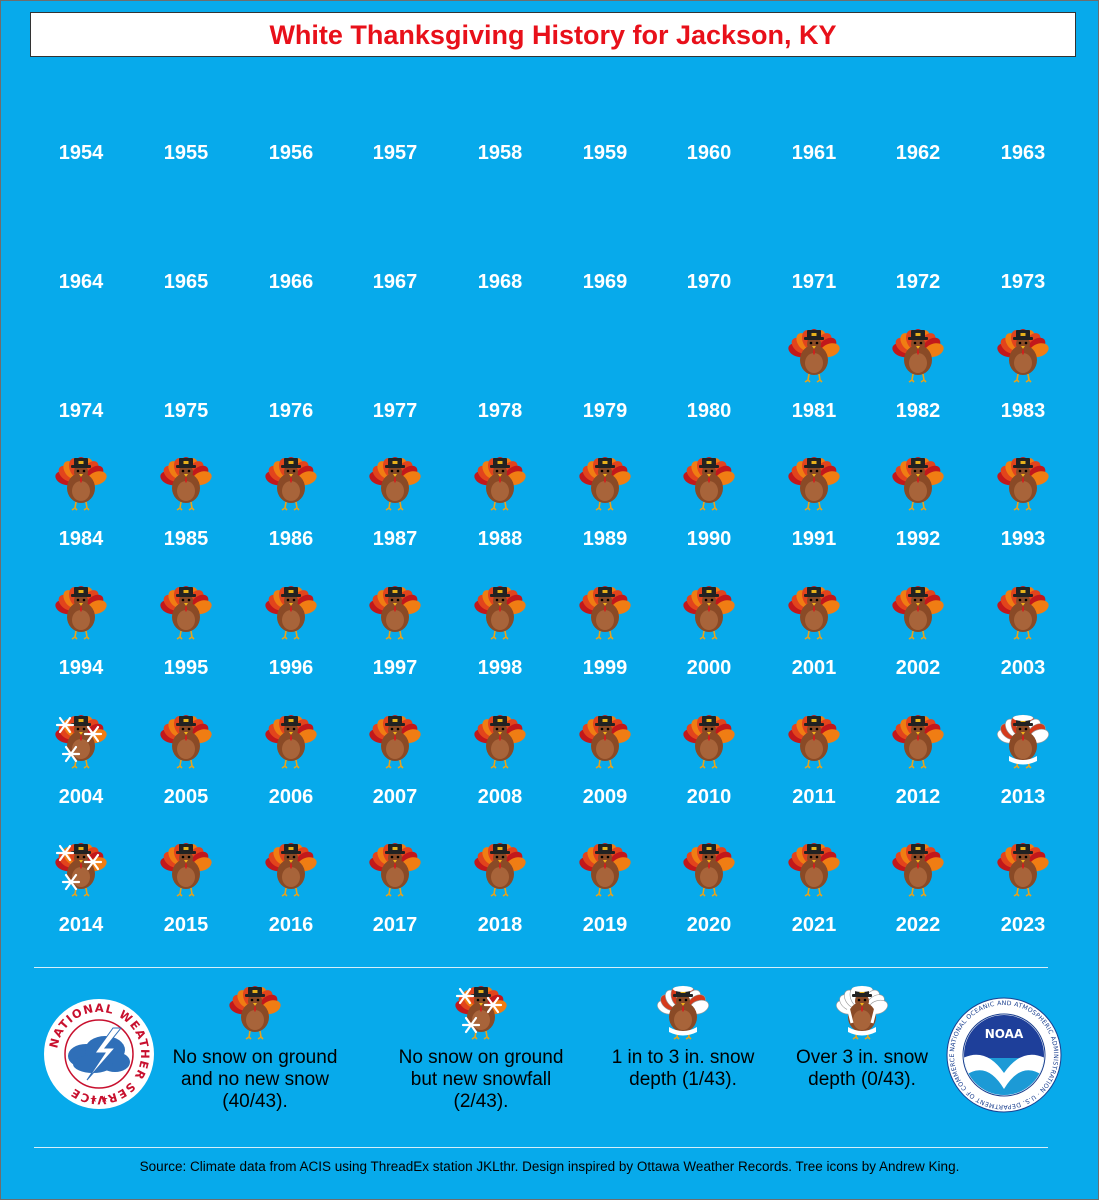 This screenshot has height=1200, width=1099. What do you see at coordinates (541, 967) in the screenshot?
I see `divider-top` at bounding box center [541, 967].